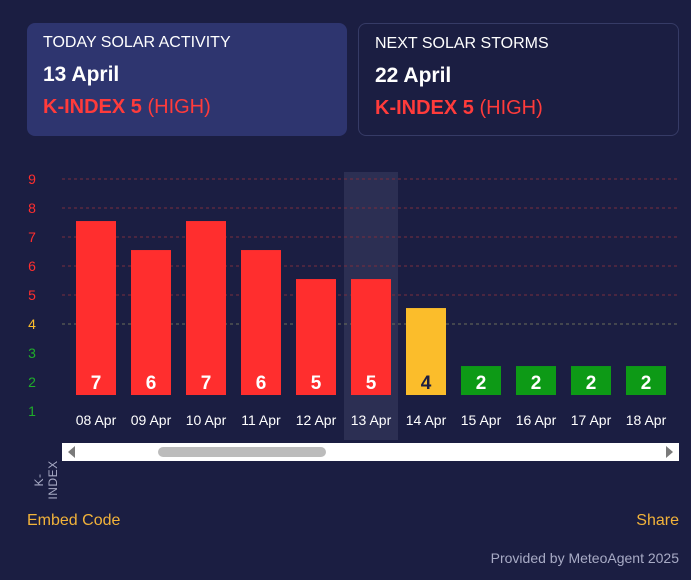  I want to click on chart-horizontal-scrollbar, so click(370, 452).